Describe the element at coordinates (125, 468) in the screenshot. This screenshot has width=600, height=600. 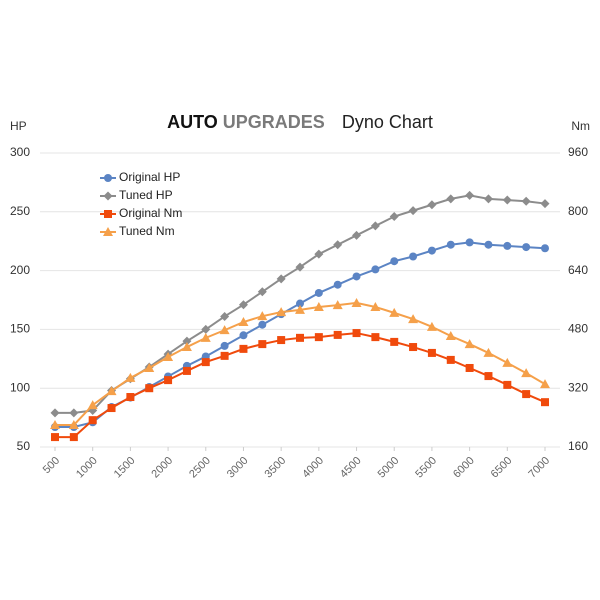
I see `x-tick-label: 1500` at that location.